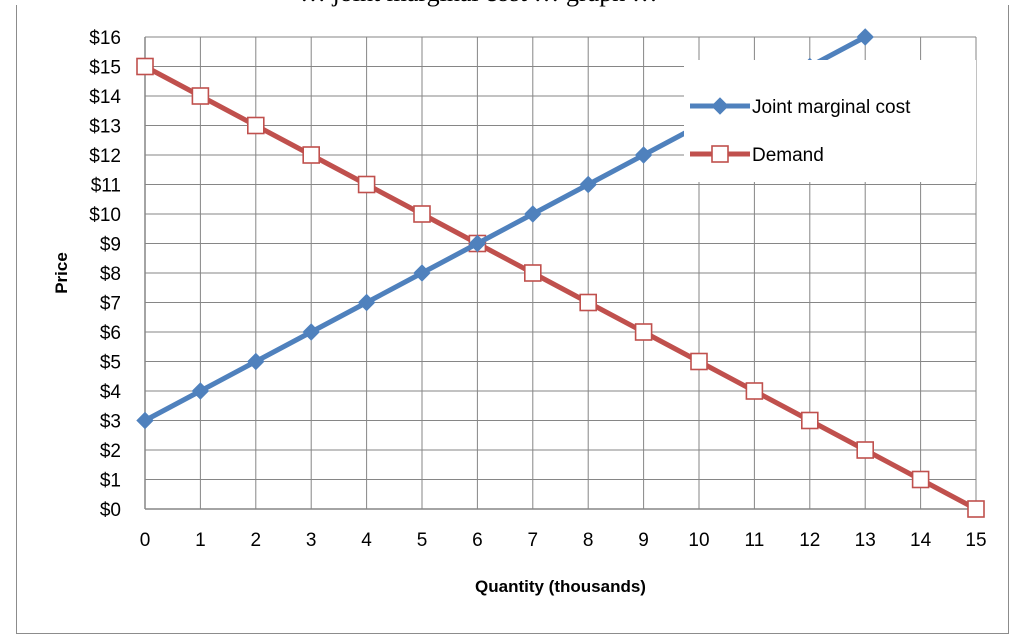 Image resolution: width=1015 pixels, height=635 pixels. What do you see at coordinates (975, 540) in the screenshot?
I see `x-tick-label: 15` at bounding box center [975, 540].